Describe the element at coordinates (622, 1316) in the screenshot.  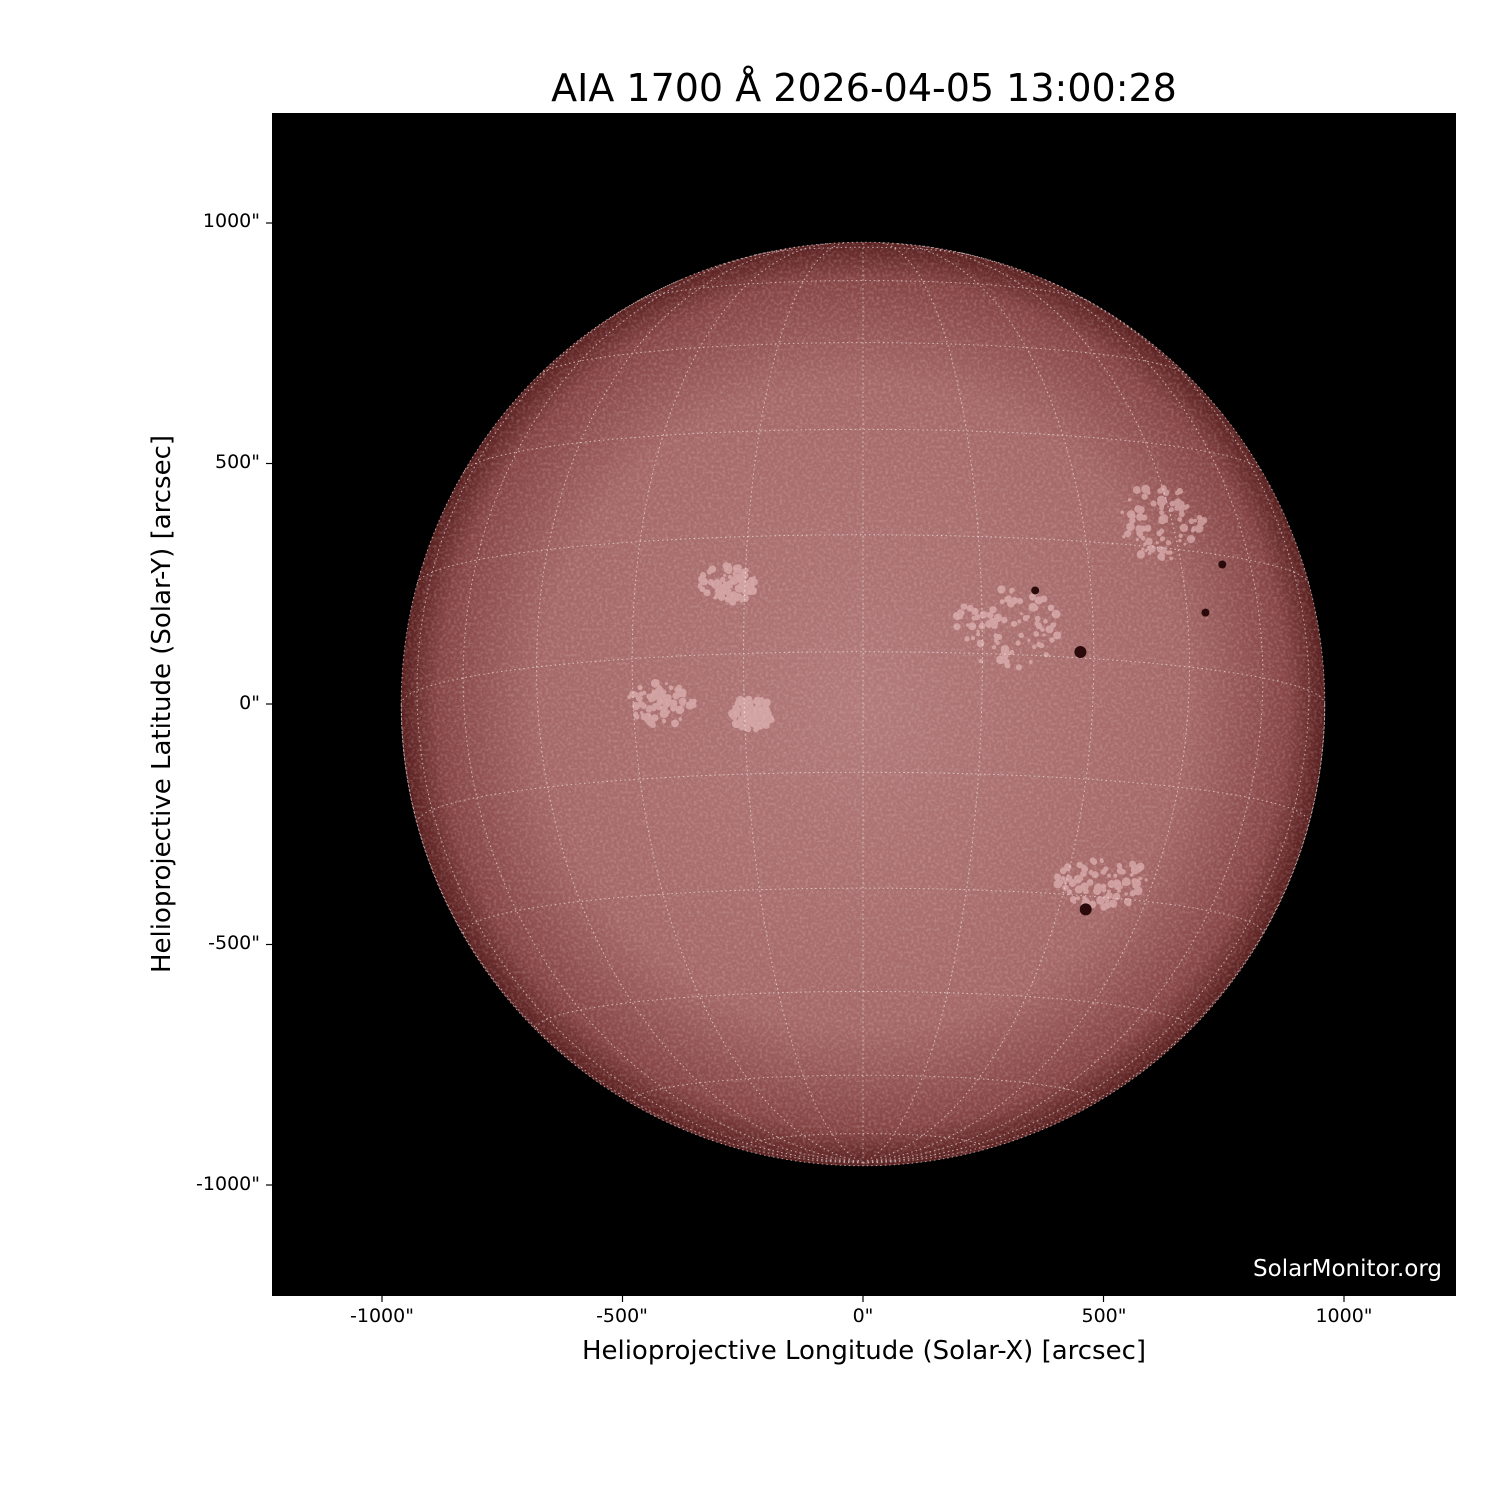
I see `x-tick-label: -500"` at that location.